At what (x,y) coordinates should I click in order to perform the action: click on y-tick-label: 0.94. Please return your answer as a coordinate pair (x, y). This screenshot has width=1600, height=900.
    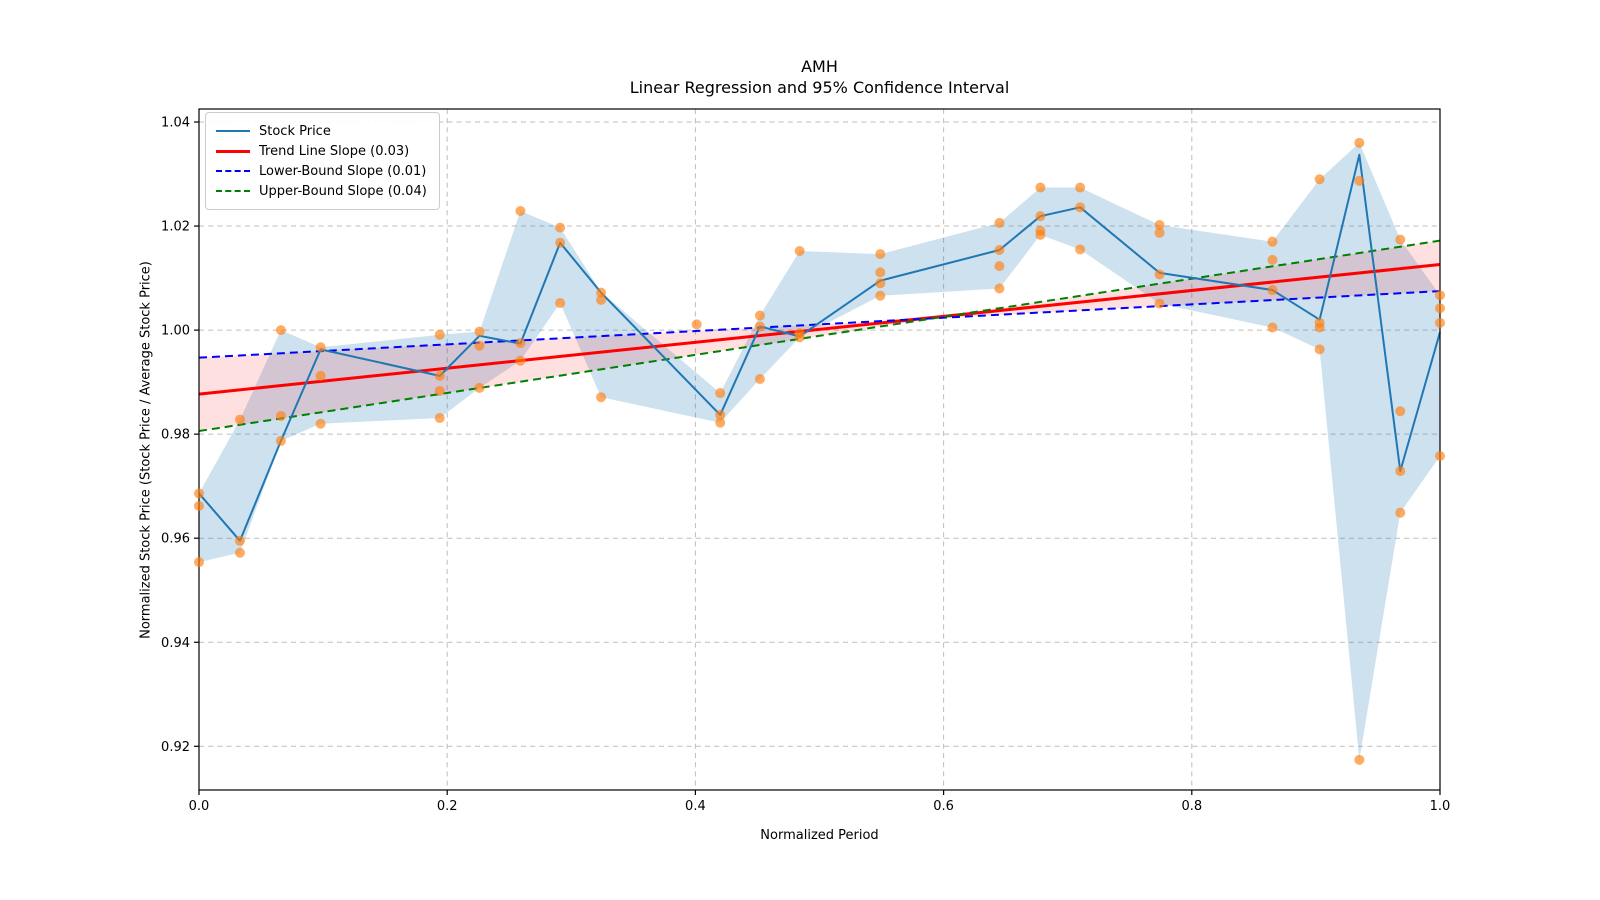
    Looking at the image, I should click on (175, 643).